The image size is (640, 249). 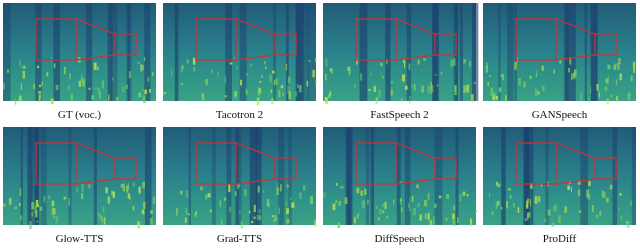 What do you see at coordinates (239, 239) in the screenshot?
I see `panel-label: Grad-TTS` at bounding box center [239, 239].